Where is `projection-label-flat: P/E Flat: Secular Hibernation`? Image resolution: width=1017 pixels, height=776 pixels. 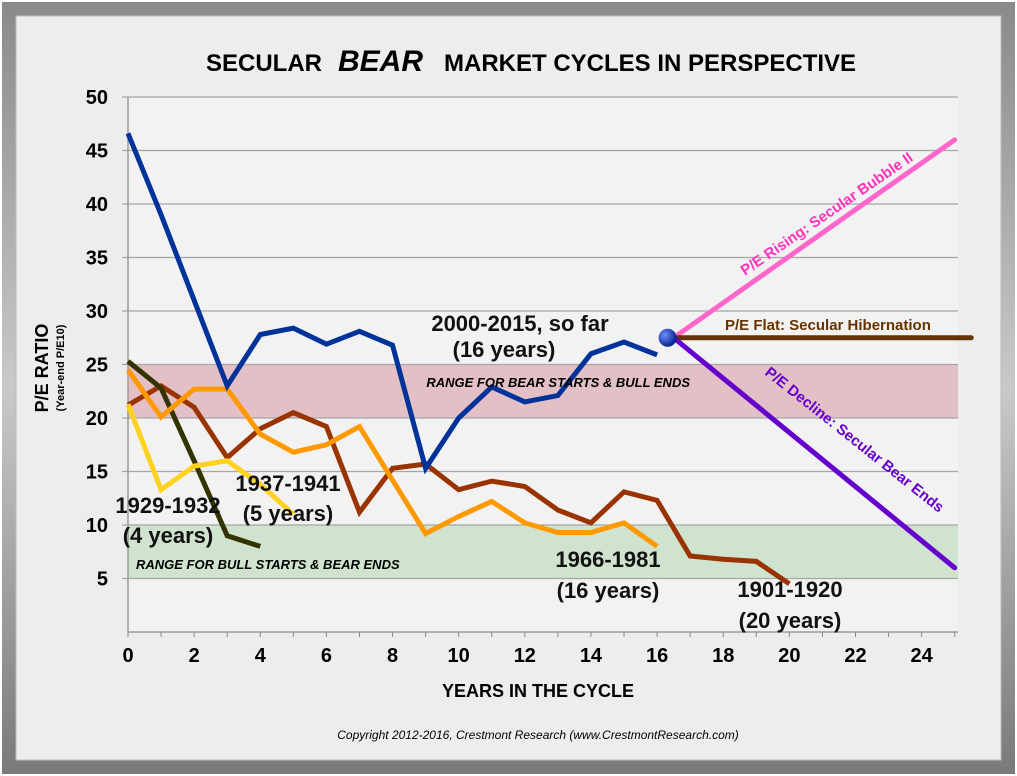 projection-label-flat: P/E Flat: Secular Hibernation is located at coordinates (828, 325).